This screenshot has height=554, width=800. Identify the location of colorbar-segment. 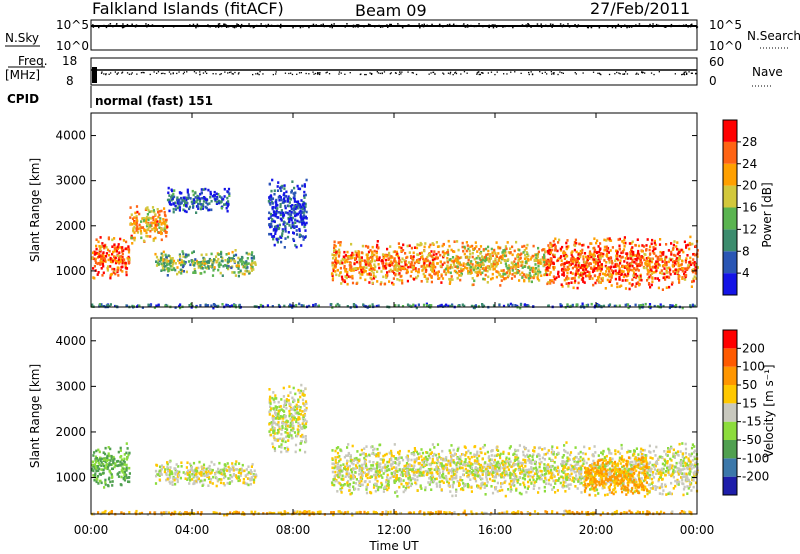
(730, 174).